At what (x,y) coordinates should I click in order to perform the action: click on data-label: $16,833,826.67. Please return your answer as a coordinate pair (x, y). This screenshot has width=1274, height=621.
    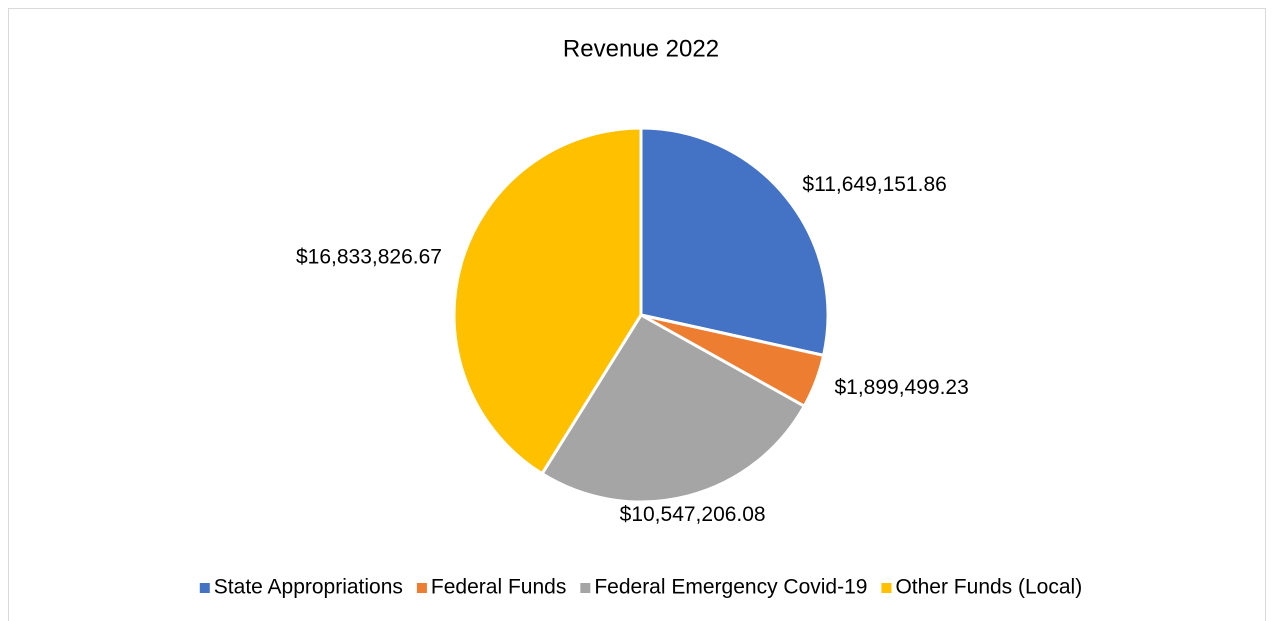
    Looking at the image, I should click on (369, 257).